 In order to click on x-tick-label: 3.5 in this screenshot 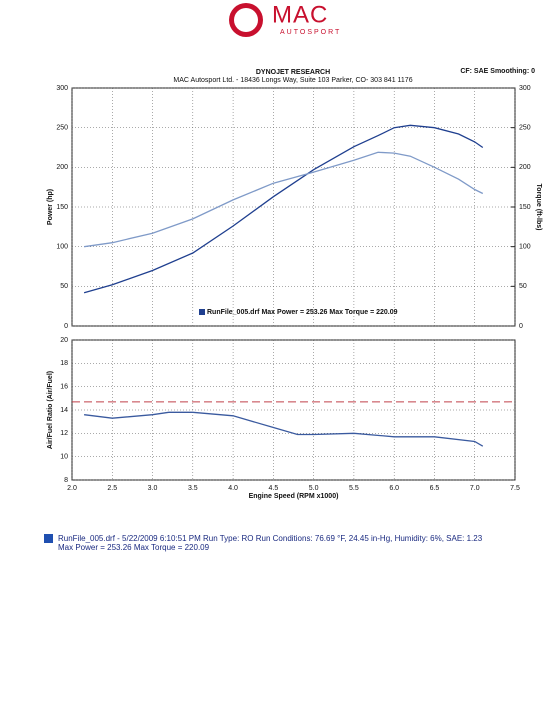, I will do `click(193, 488)`.